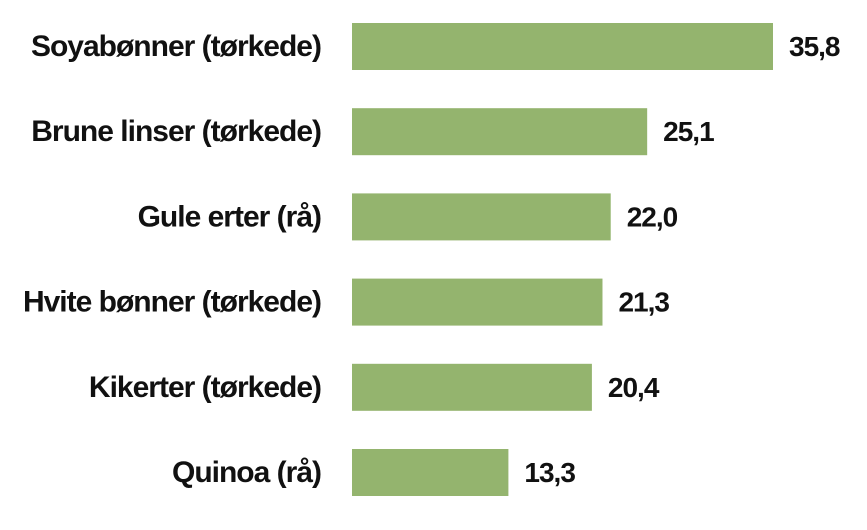 The height and width of the screenshot is (530, 867). What do you see at coordinates (172, 302) in the screenshot?
I see `category-label-3: Hvite bønner (tørkede)` at bounding box center [172, 302].